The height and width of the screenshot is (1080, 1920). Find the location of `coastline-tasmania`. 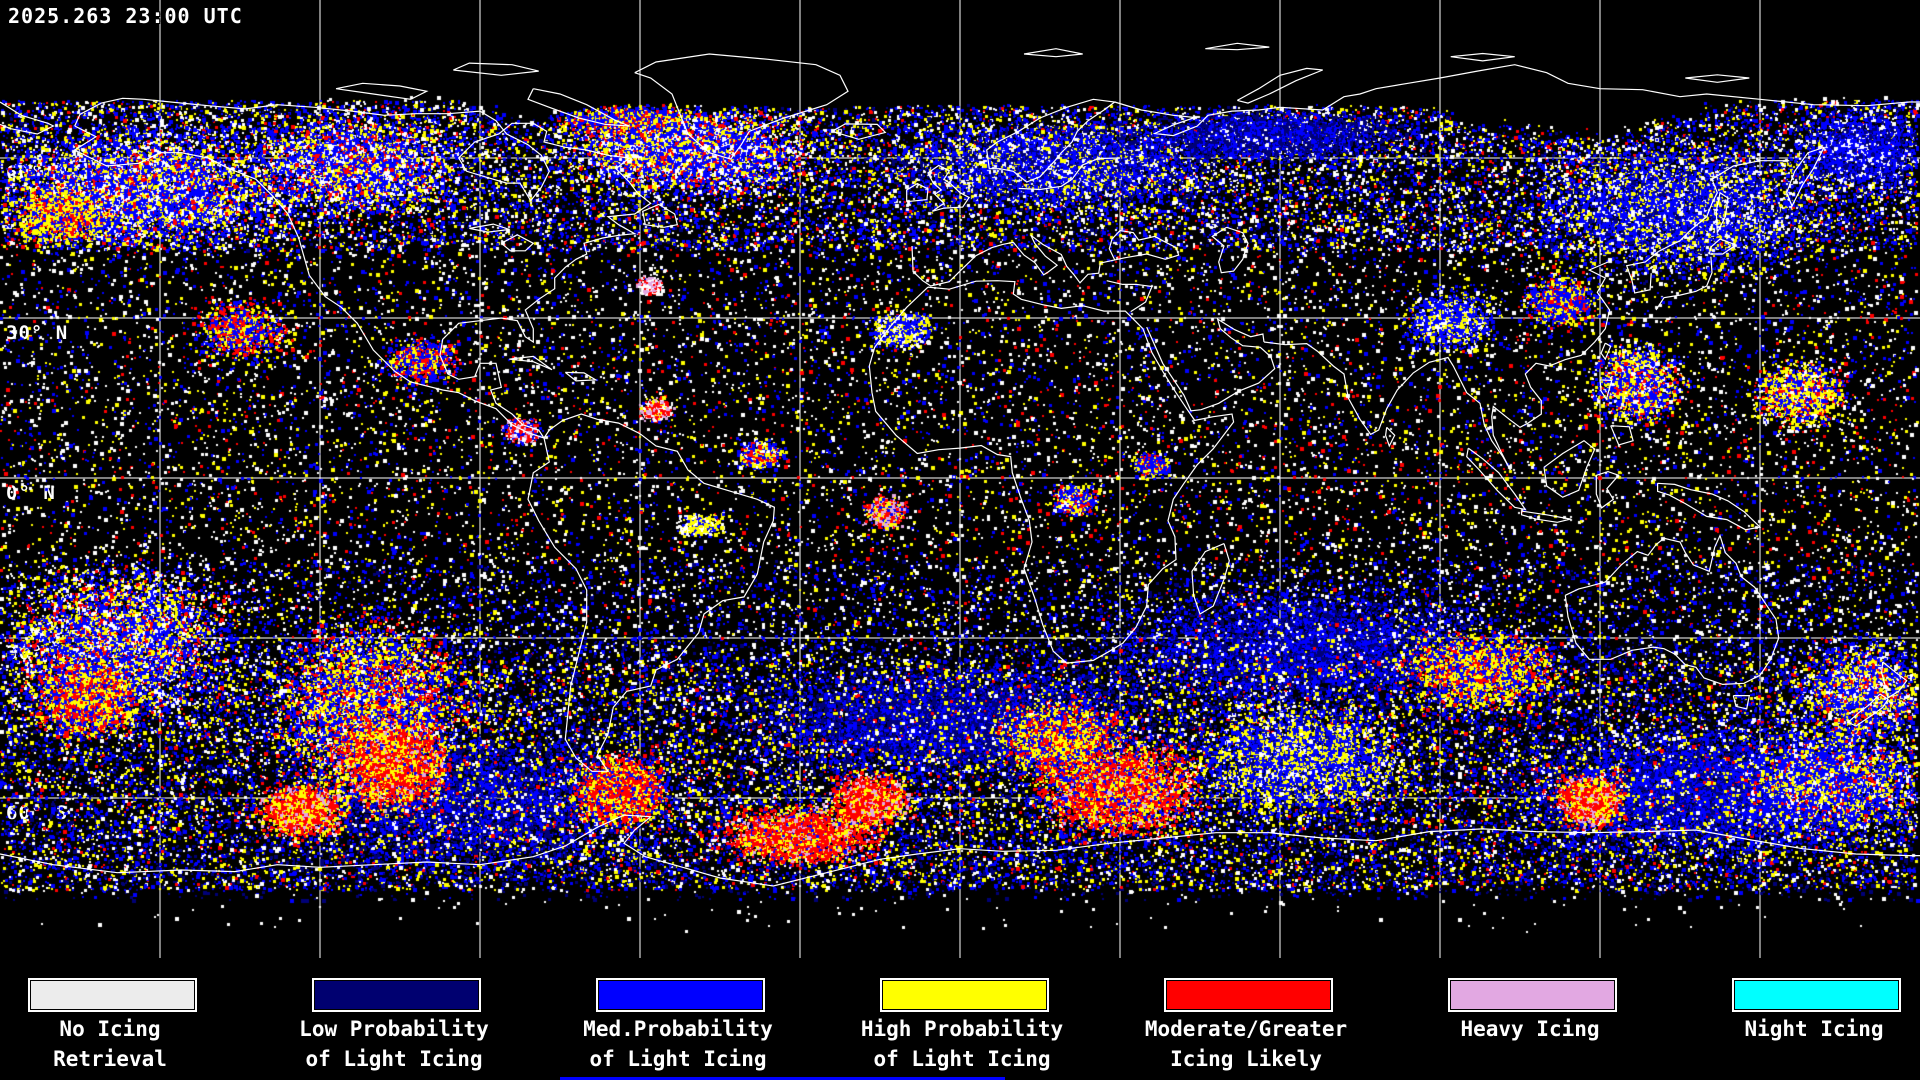

coastline-tasmania is located at coordinates (1741, 702).